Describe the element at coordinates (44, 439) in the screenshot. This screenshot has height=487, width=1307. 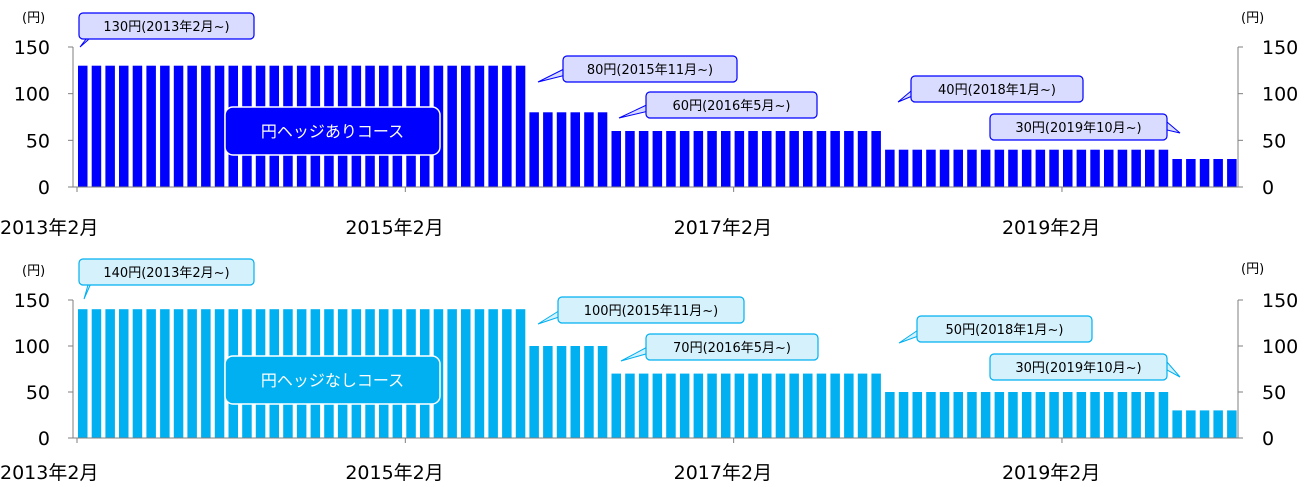
I see `y-tick-label-left: 0` at that location.